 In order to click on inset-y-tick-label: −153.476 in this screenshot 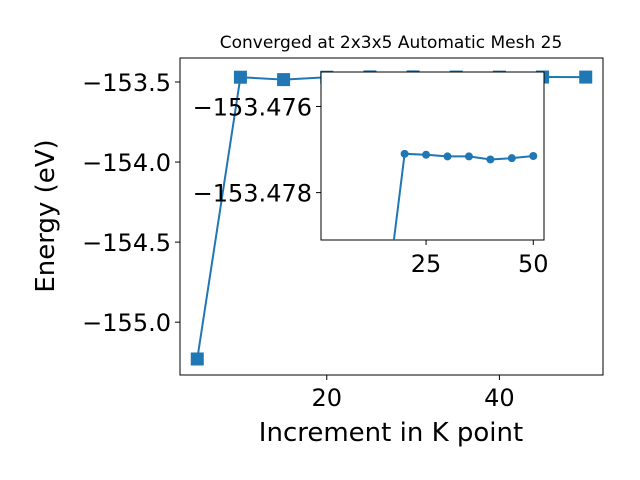, I will do `click(252, 107)`.